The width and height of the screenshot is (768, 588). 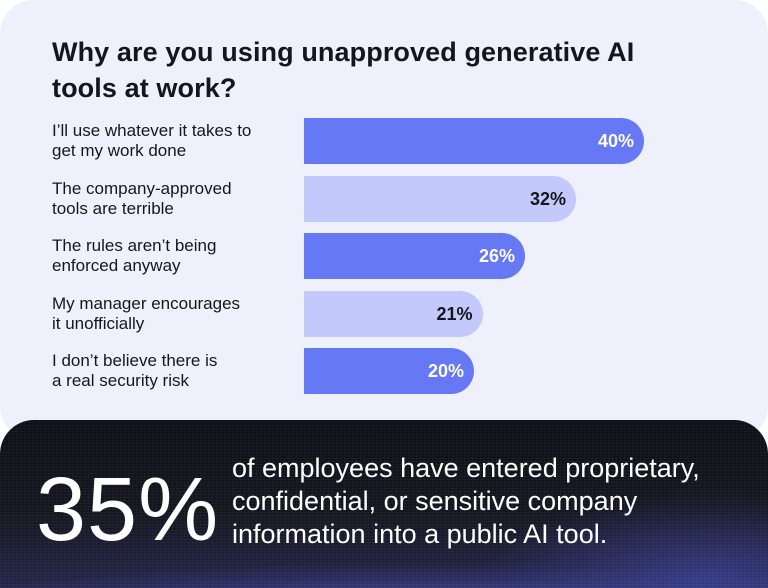 What do you see at coordinates (496, 256) in the screenshot?
I see `bar-value-label: 26%` at bounding box center [496, 256].